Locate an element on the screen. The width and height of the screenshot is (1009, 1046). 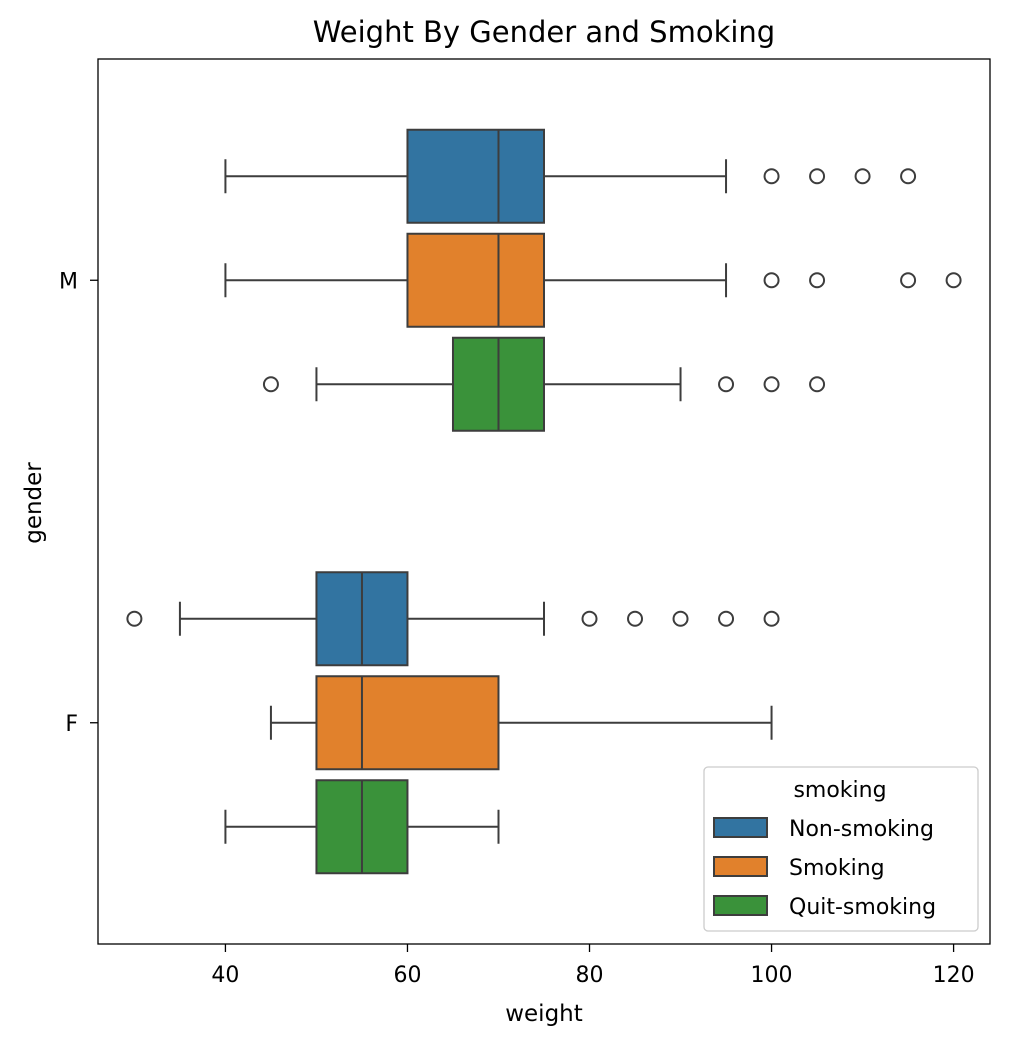
y-axis-label: gender is located at coordinates (34, 503).